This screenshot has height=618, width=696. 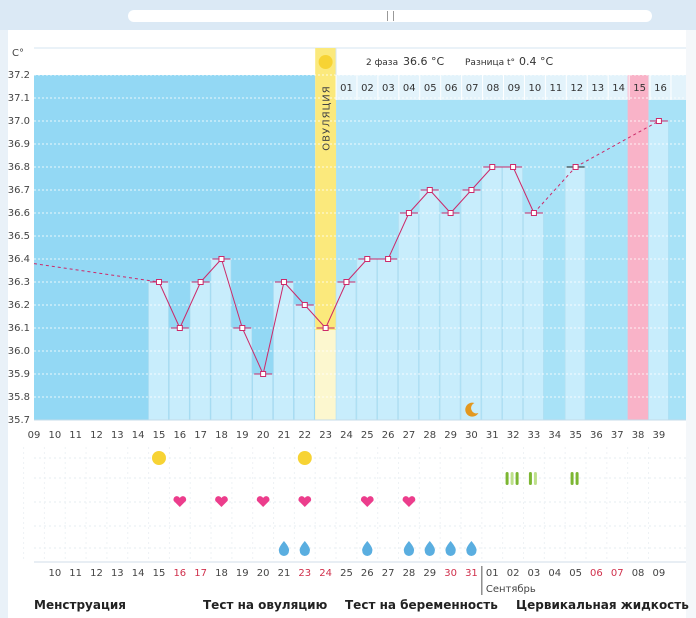 What do you see at coordinates (421, 605) in the screenshot?
I see `legend-pregnancy-test: Тест на беременность` at bounding box center [421, 605].